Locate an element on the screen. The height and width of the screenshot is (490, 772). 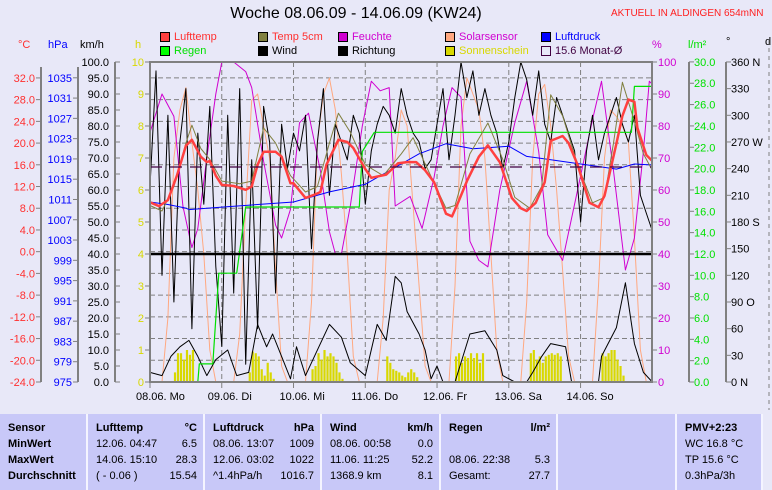
pressure-tick-label: 1023 is located at coordinates (60, 140).